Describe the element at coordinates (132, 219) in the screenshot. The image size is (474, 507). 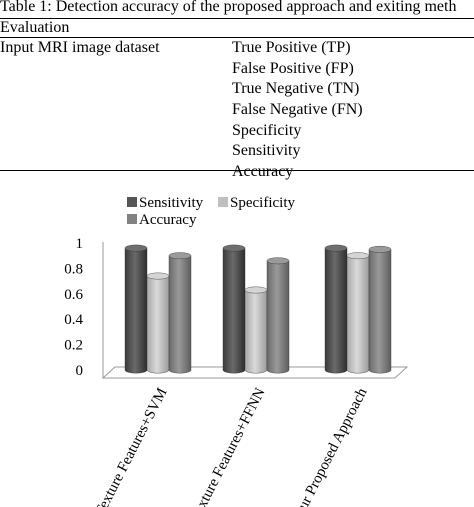
I see `legend-swatch-accuracy` at that location.